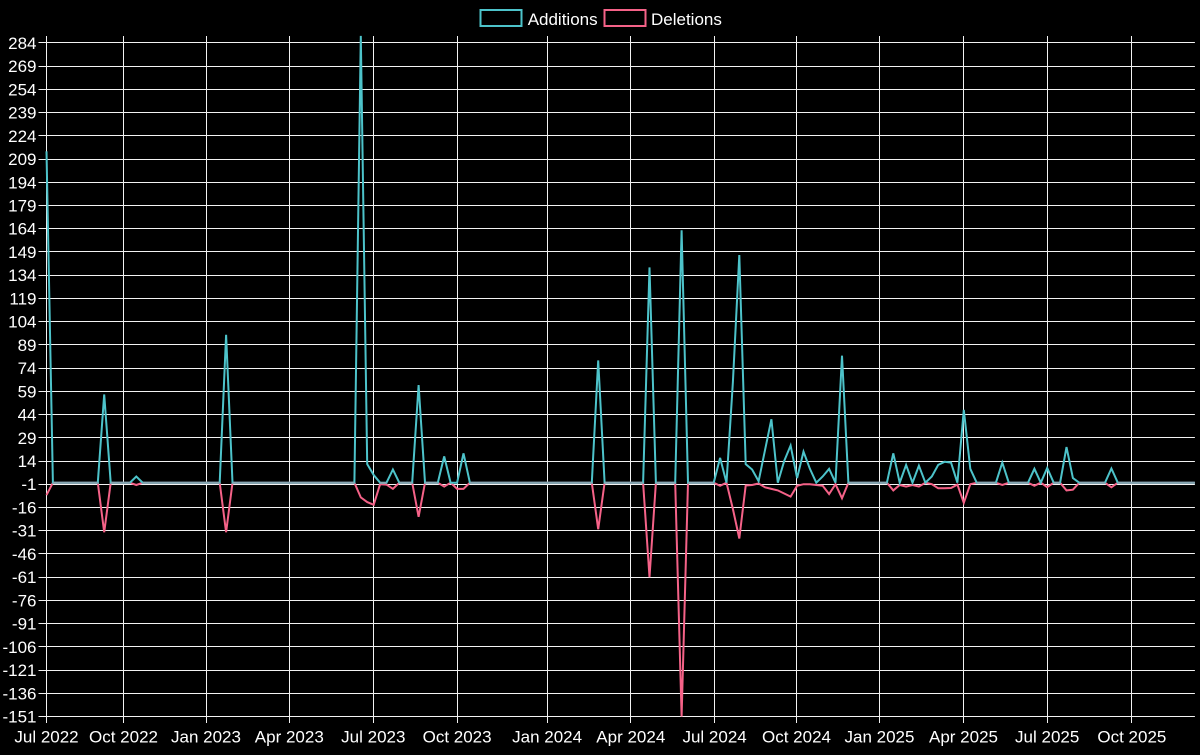 The height and width of the screenshot is (755, 1200). What do you see at coordinates (289, 737) in the screenshot?
I see `svg-text: Apr 2023` at bounding box center [289, 737].